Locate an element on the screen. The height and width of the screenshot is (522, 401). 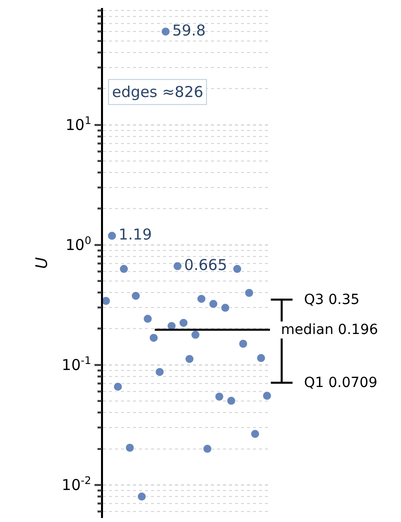
y-axis-title: U is located at coordinates (42, 262).